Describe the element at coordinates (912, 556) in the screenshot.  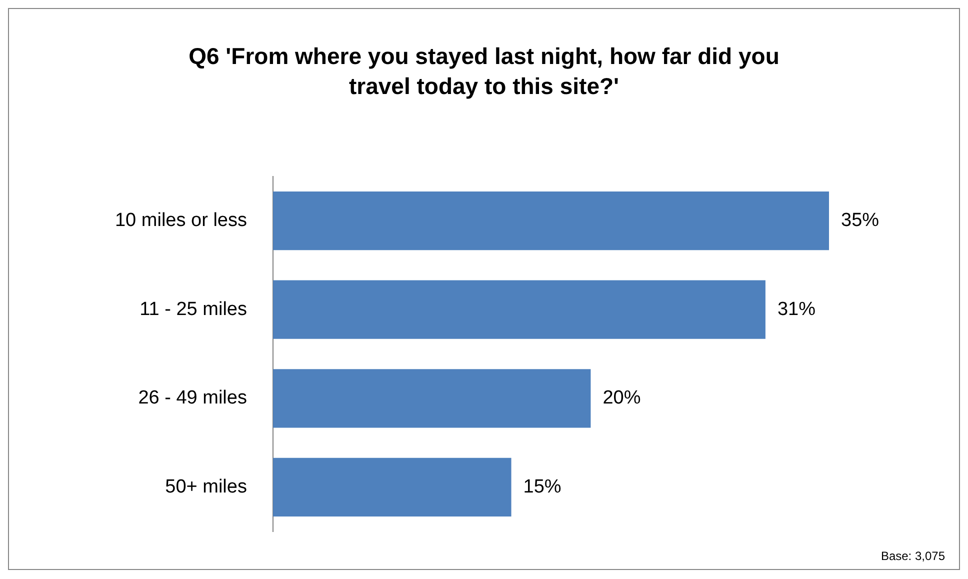
I see `text: Base: 3,075` at that location.